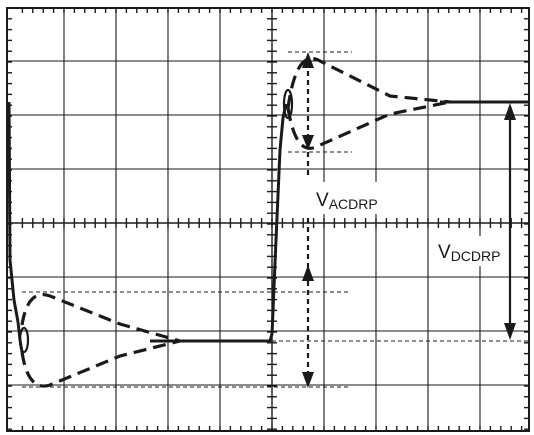  What do you see at coordinates (308, 220) in the screenshot?
I see `vacdrp-dimension` at bounding box center [308, 220].